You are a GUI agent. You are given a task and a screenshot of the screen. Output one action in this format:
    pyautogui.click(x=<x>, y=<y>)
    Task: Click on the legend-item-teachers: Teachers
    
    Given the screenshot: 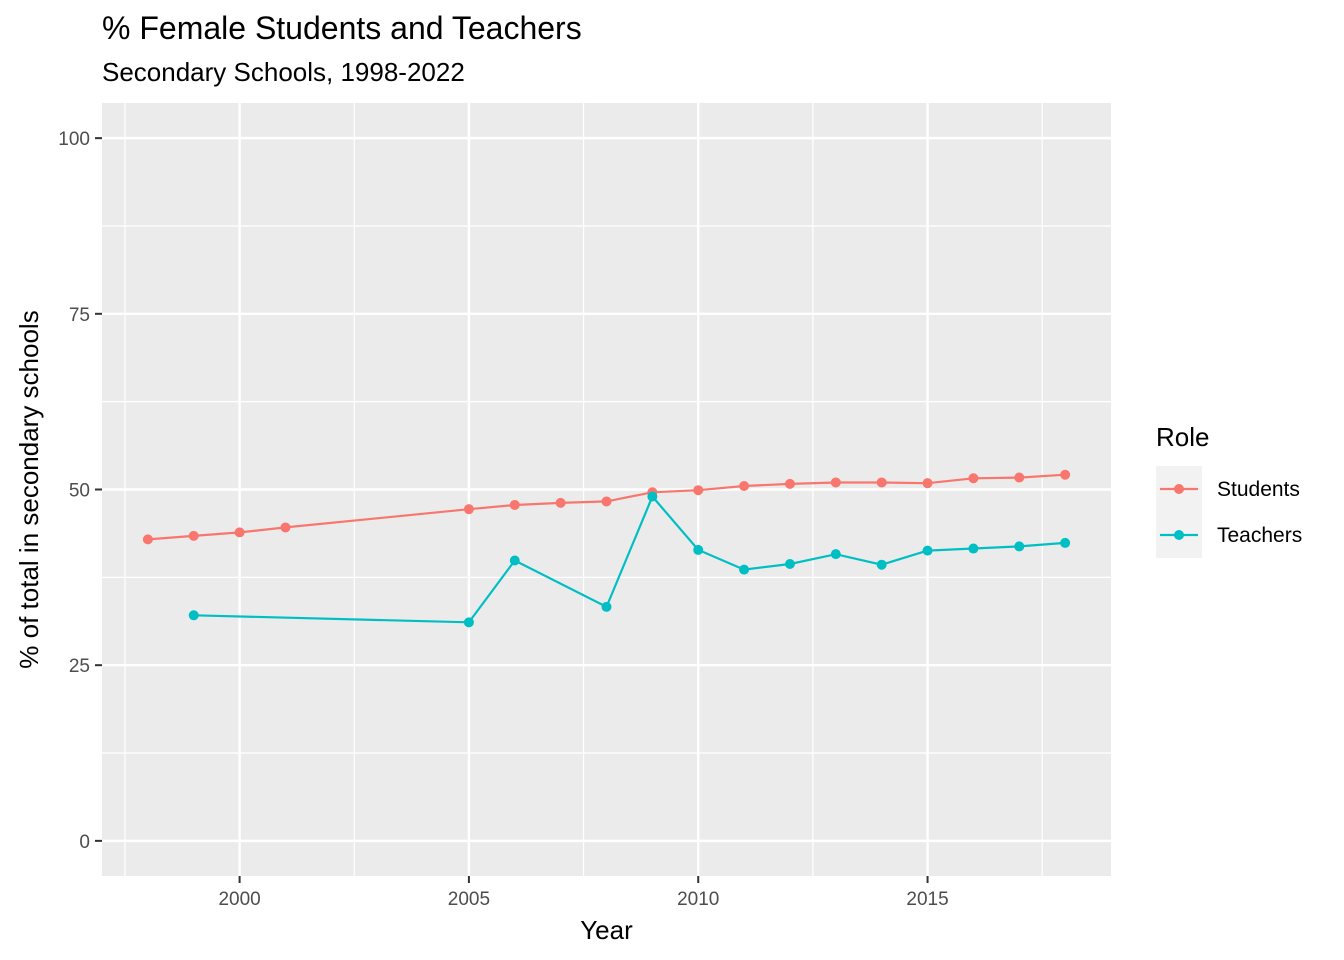 What is the action you would take?
    pyautogui.click(x=1231, y=535)
    